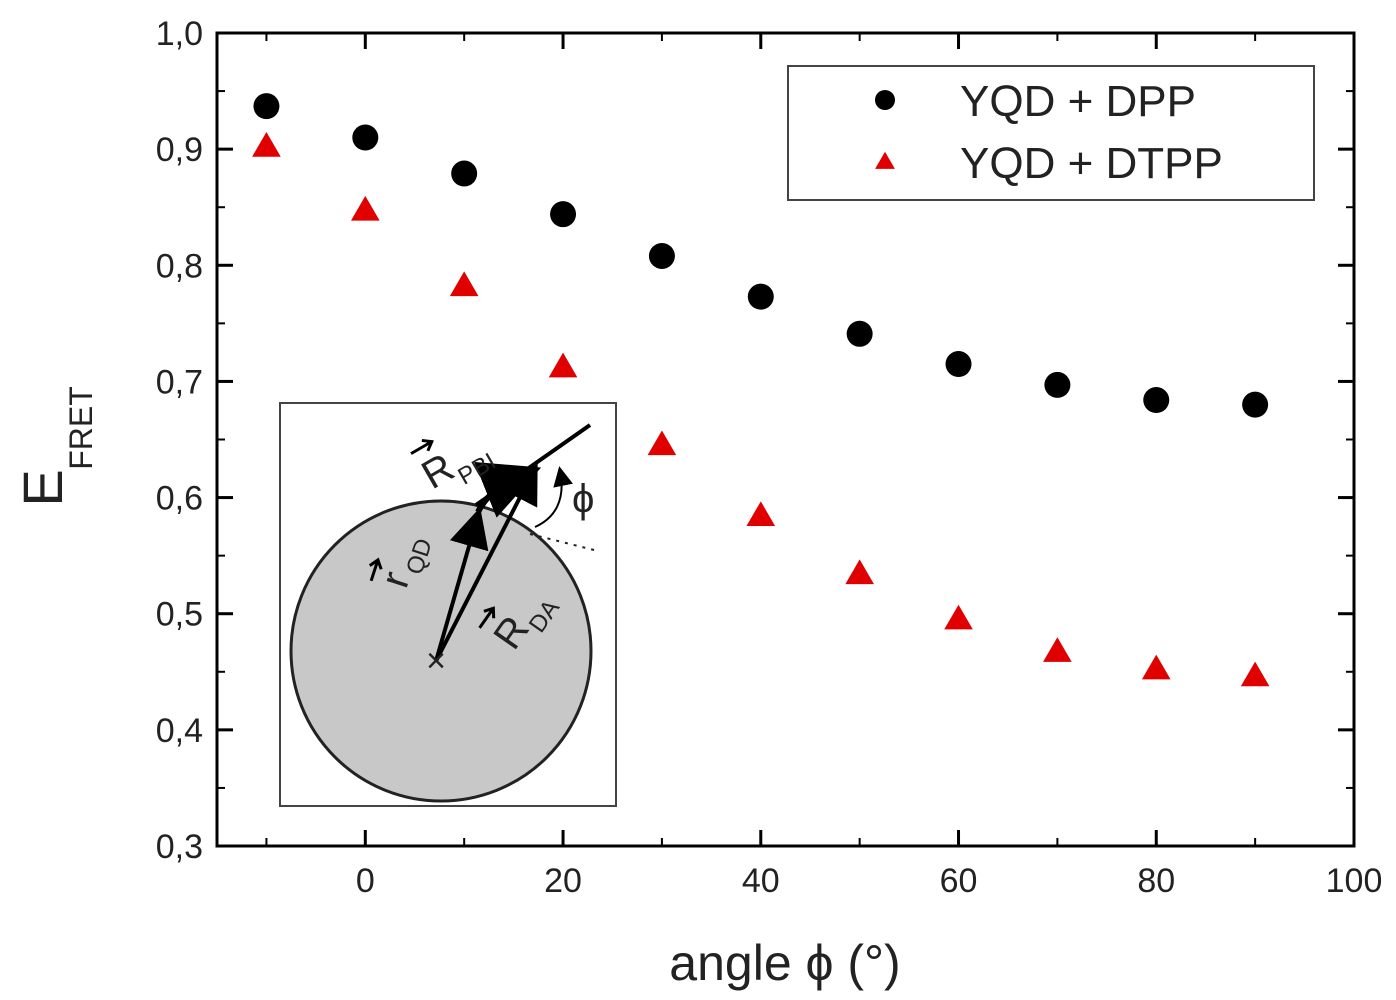  I want to click on inset-label-r-da-arrow, so click(487, 617).